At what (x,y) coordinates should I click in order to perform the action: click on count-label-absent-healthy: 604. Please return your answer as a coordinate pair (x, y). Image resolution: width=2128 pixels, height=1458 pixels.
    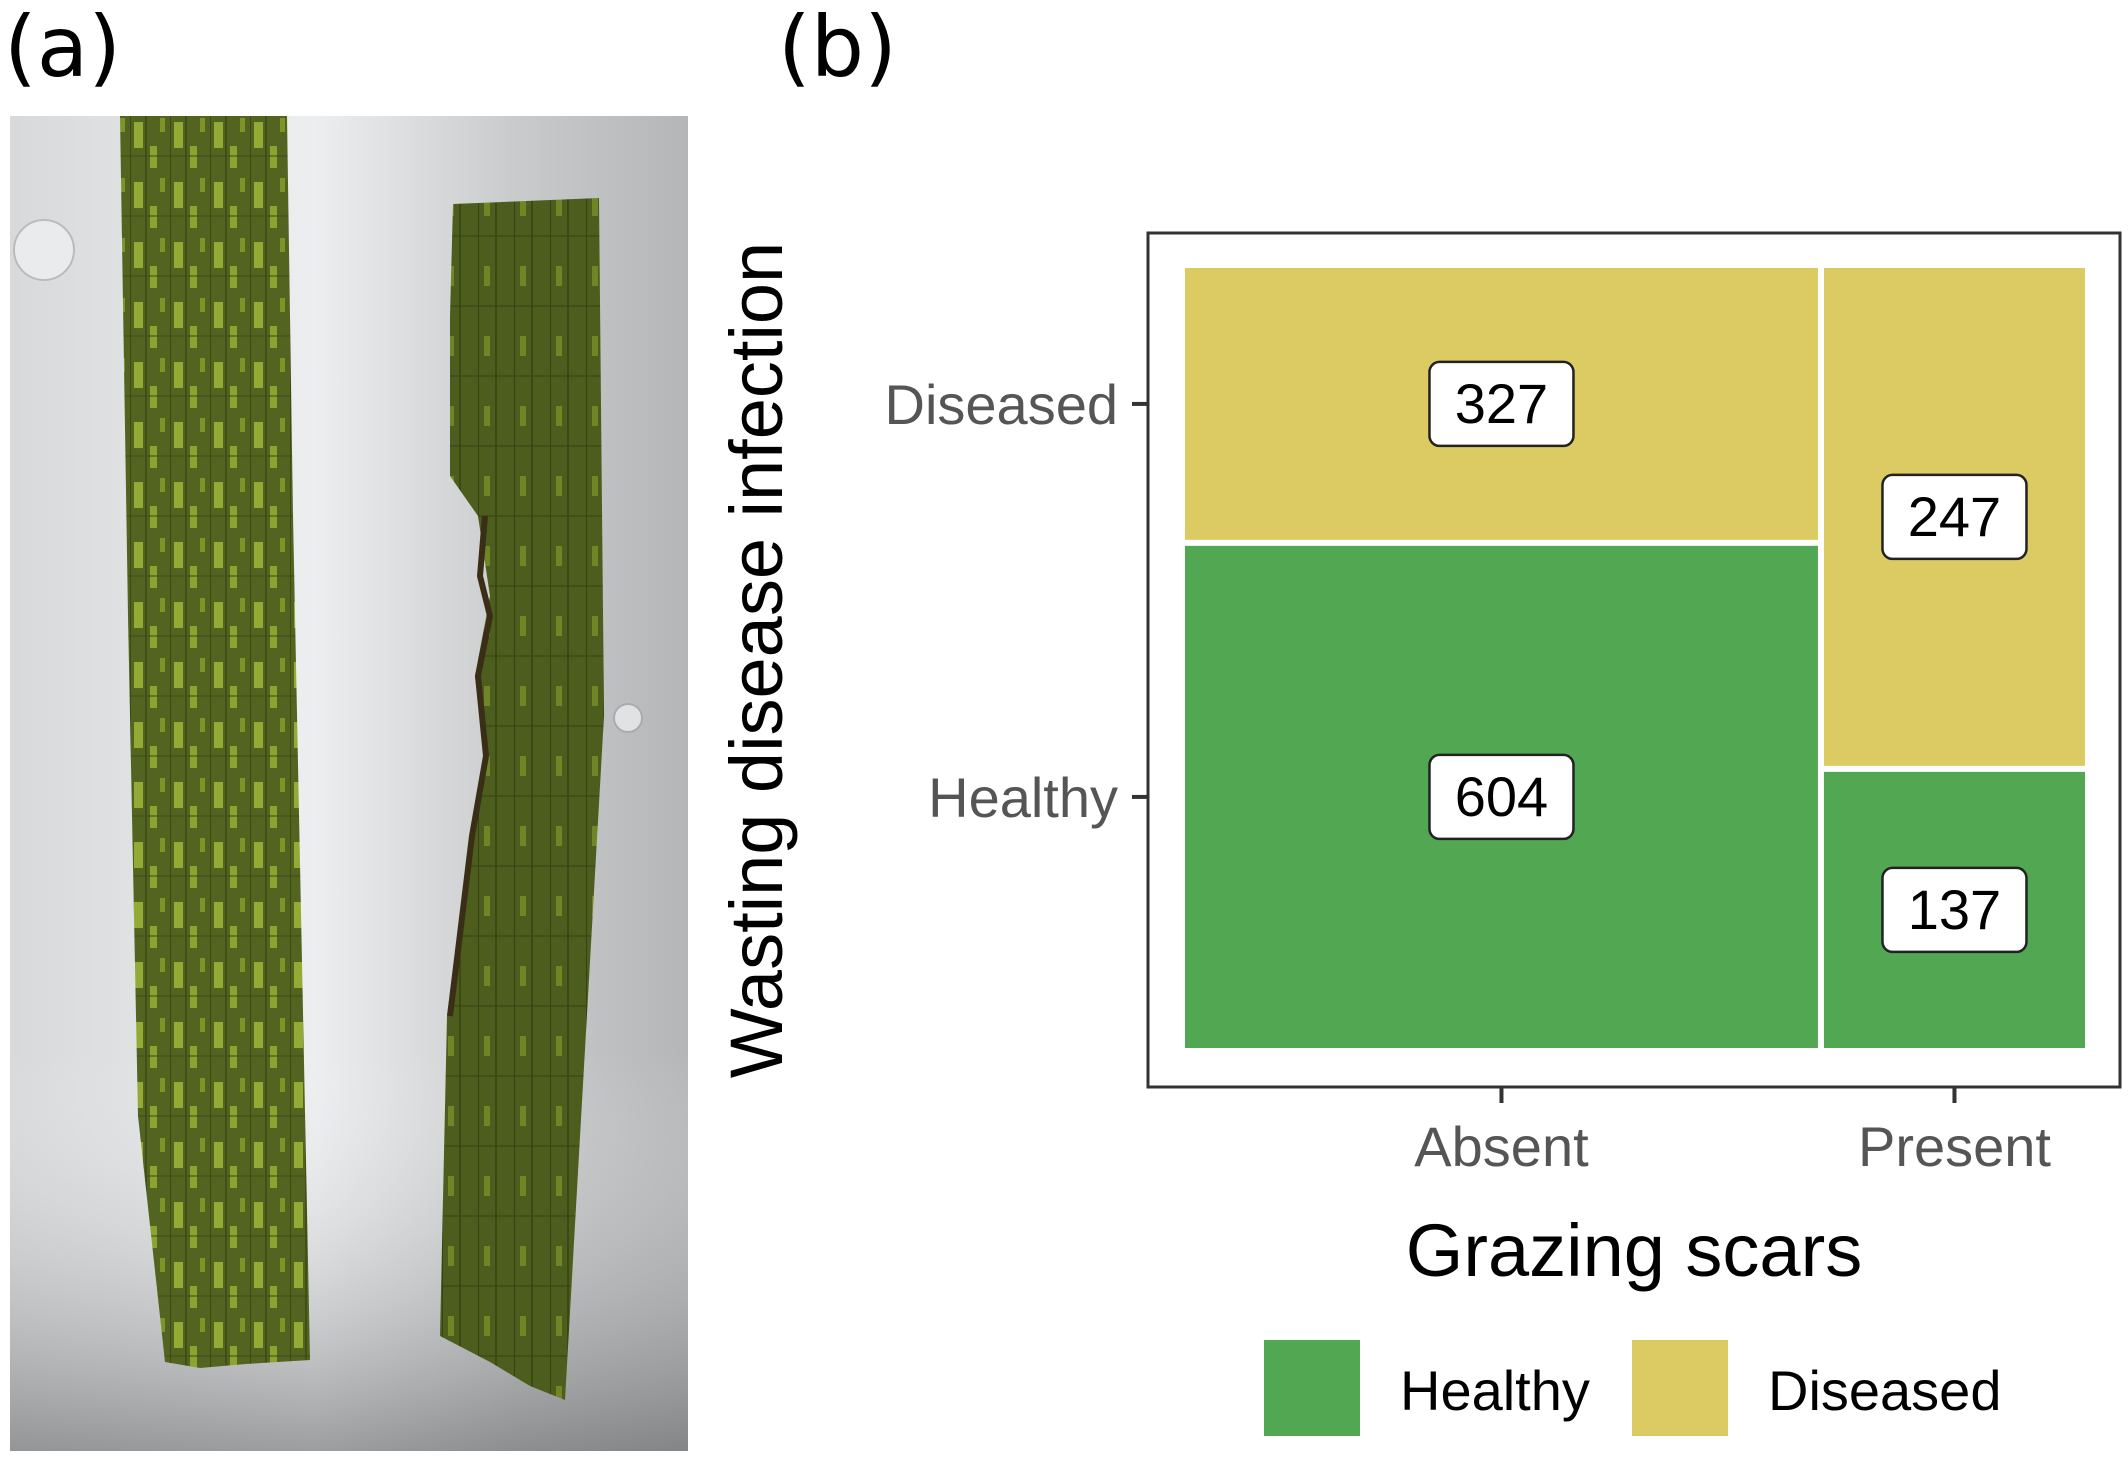
    Looking at the image, I should click on (1501, 796).